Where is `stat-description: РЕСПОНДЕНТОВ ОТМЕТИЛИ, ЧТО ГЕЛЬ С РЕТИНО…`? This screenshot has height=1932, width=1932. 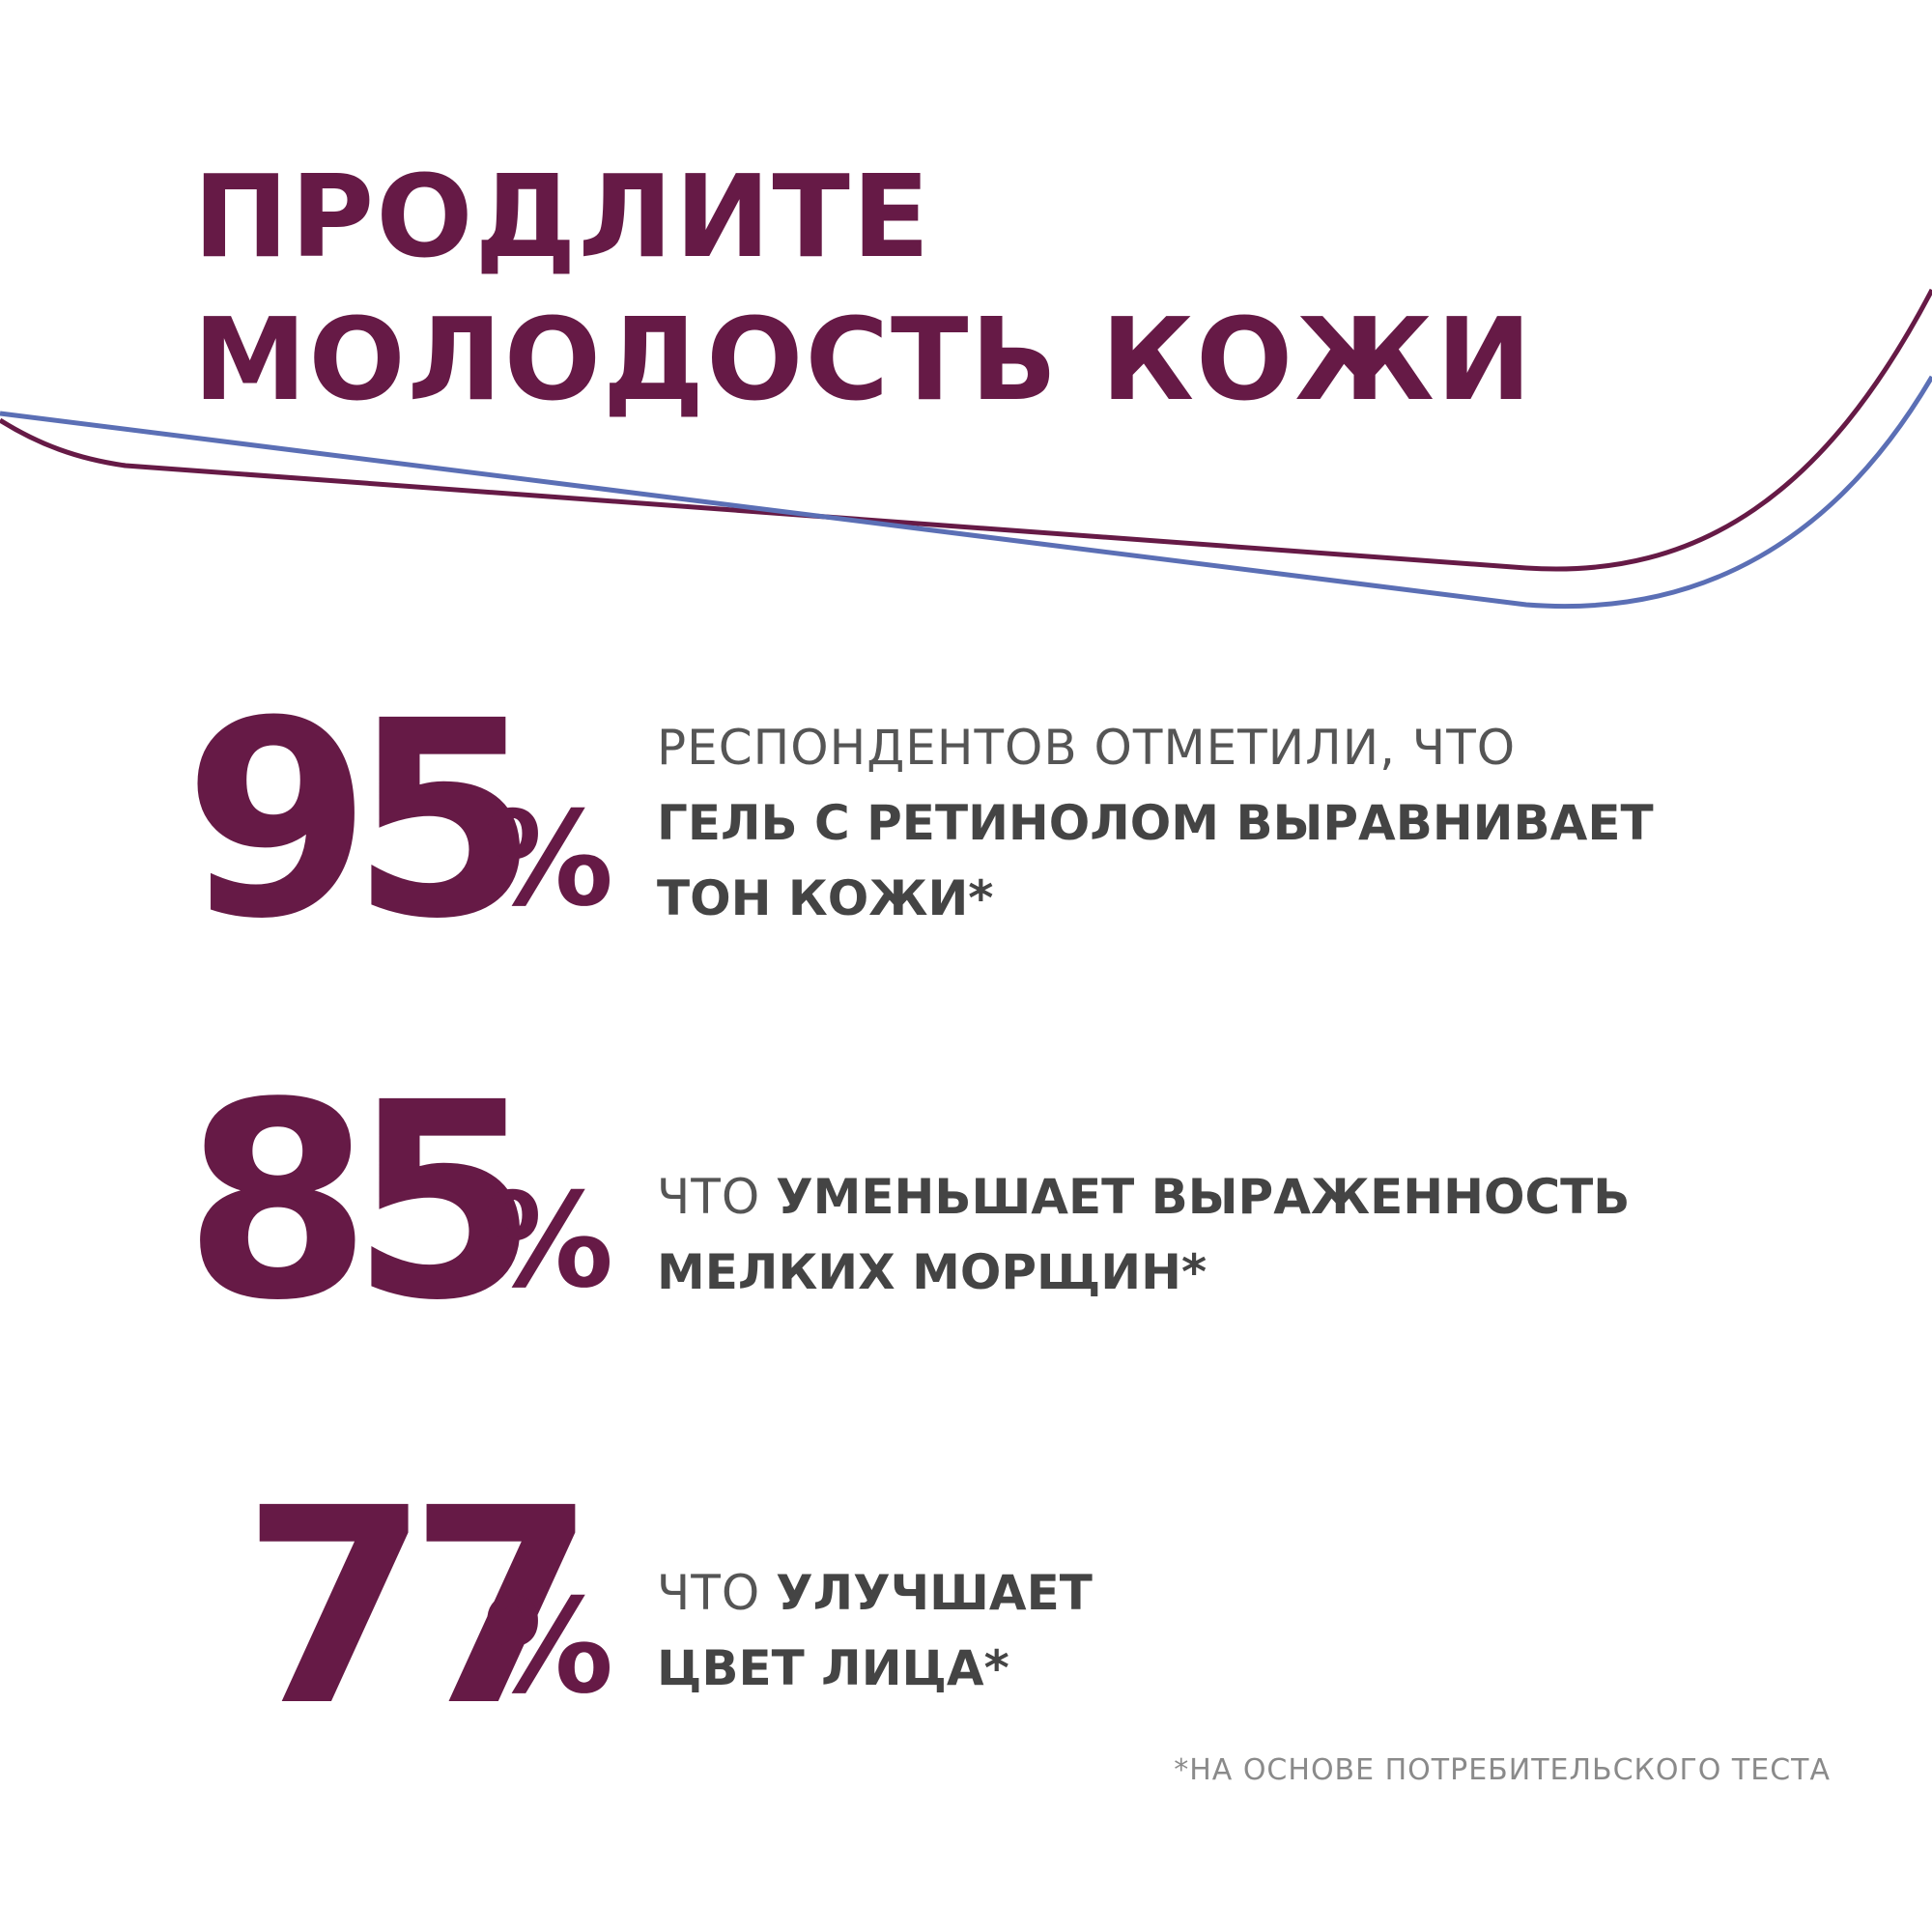 stat-description: РЕСПОНДЕНТОВ ОТМЕТИЛИ, ЧТО ГЕЛЬ С РЕТИНО… is located at coordinates (1155, 823).